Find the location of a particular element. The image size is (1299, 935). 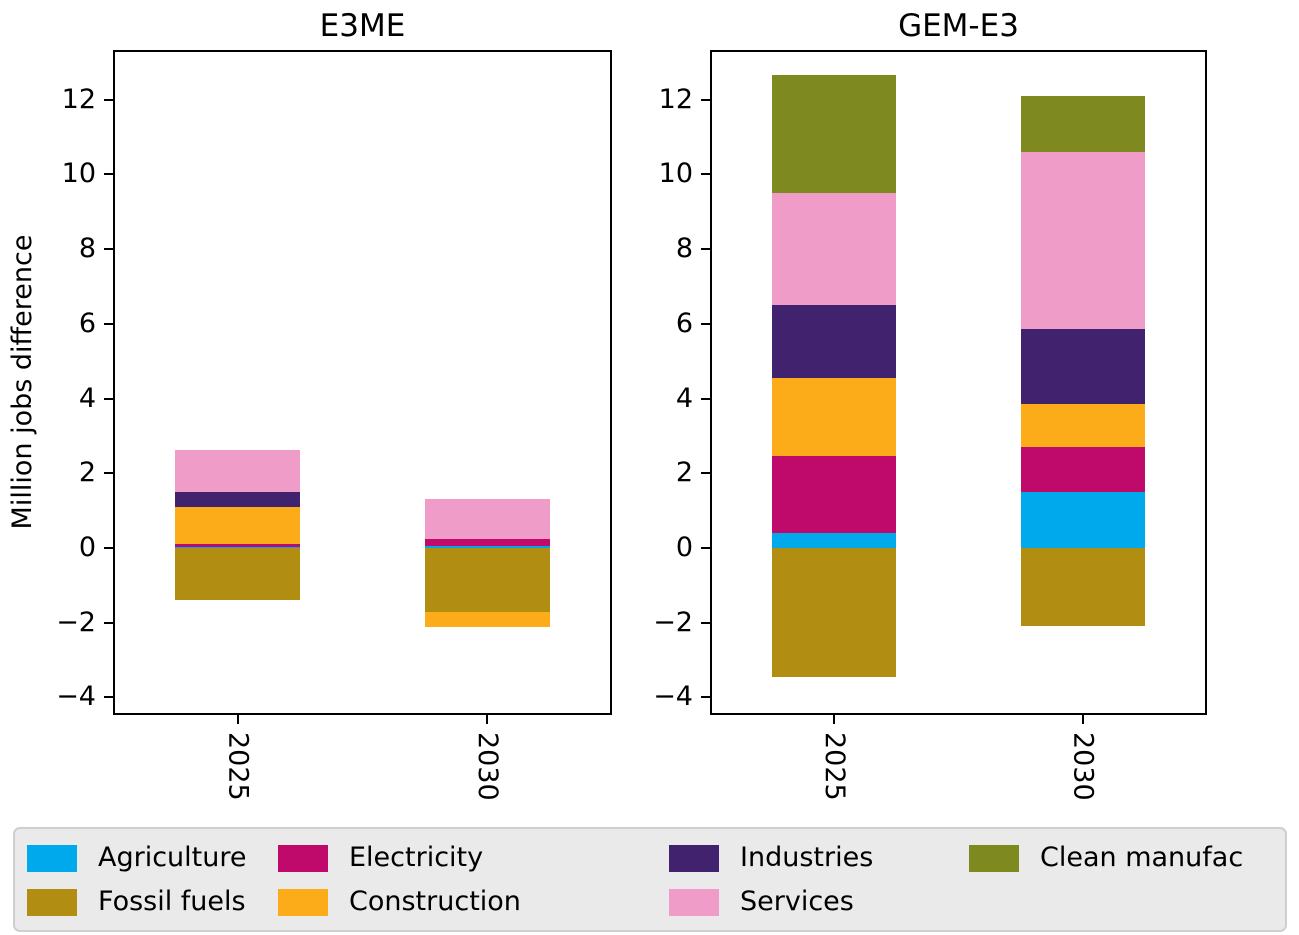

legend-item-fossil-fuels: Fossil fuels is located at coordinates (136, 902).